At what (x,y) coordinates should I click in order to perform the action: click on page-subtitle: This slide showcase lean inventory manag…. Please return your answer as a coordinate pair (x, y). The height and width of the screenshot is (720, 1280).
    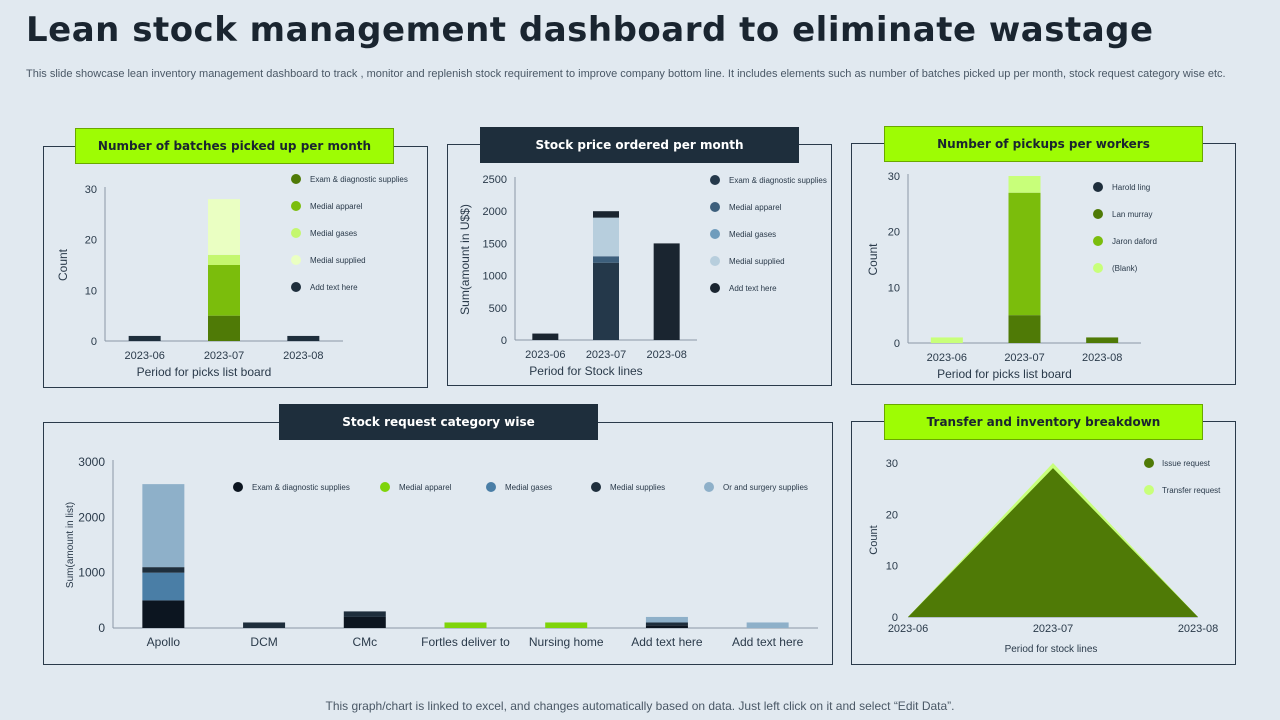
    Looking at the image, I should click on (626, 74).